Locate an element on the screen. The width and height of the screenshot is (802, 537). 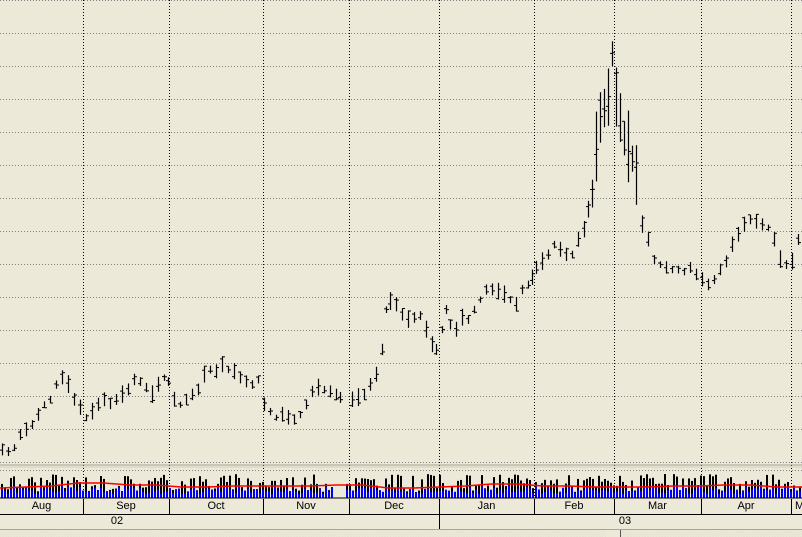
volume-moving-average is located at coordinates (401, 485).